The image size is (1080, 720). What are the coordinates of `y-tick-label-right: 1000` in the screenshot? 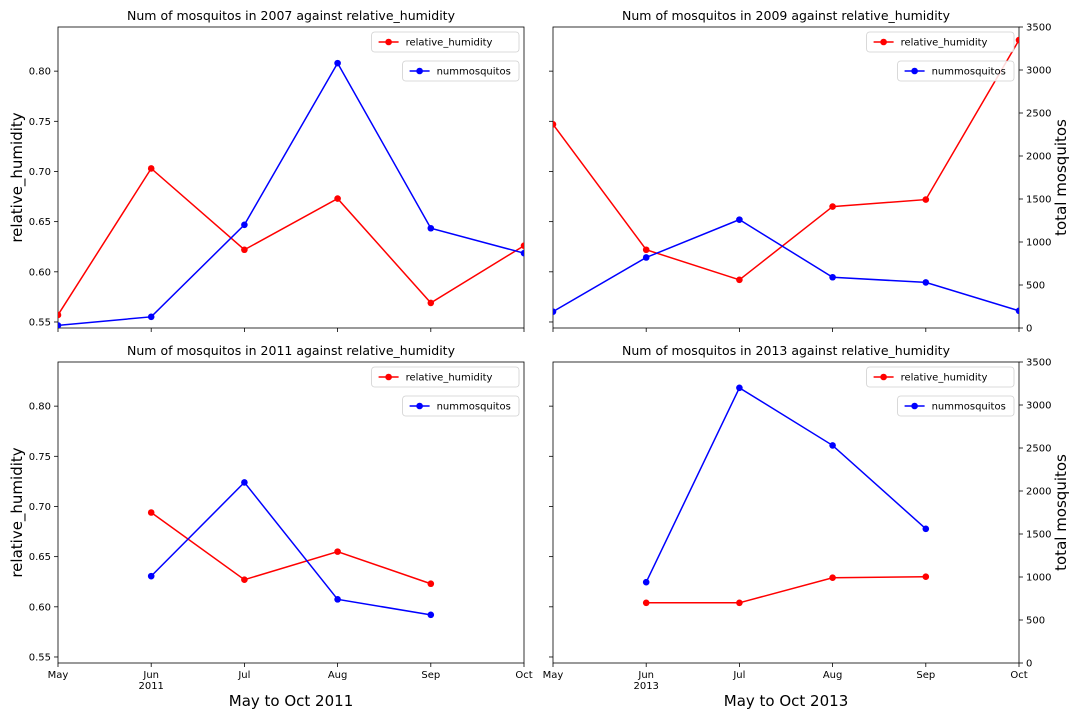 It's located at (1038, 243).